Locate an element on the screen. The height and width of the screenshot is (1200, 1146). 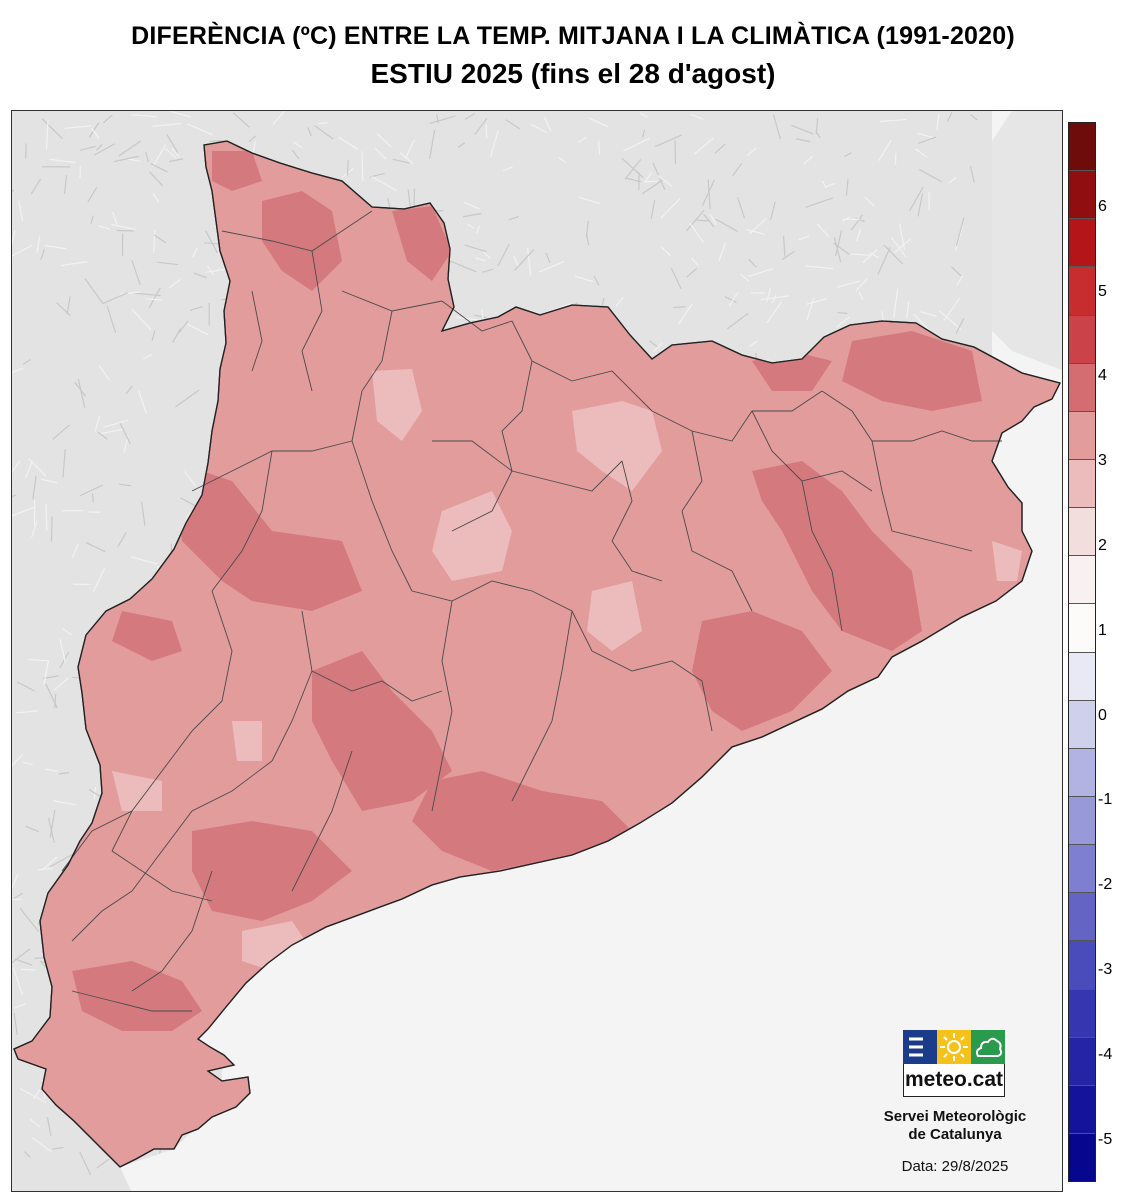
logo-cloud-icon is located at coordinates (988, 1047).